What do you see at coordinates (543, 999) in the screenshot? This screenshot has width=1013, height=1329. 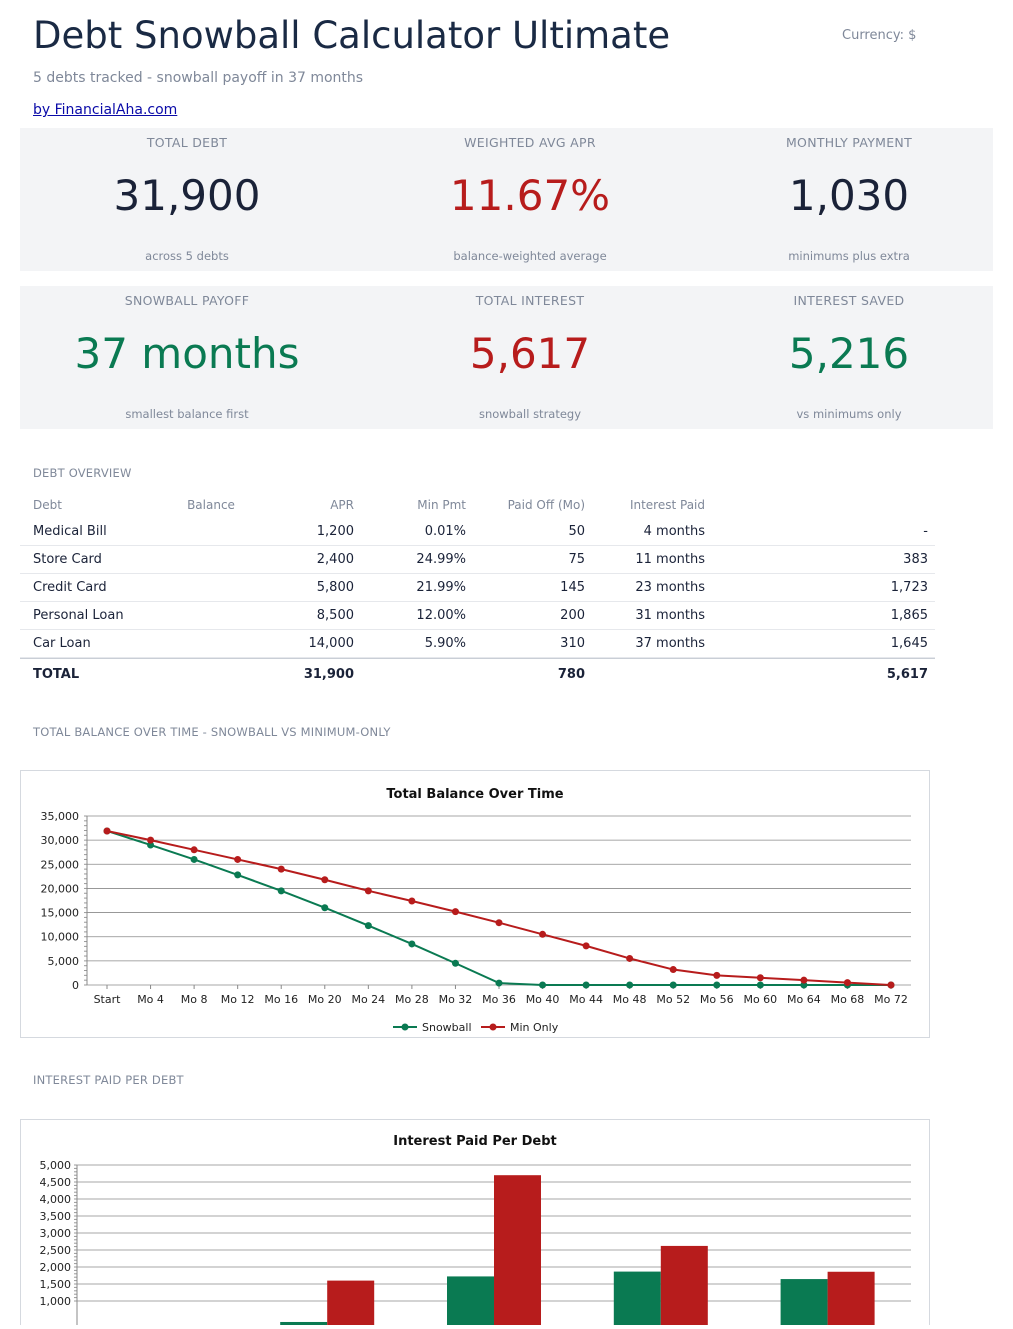 I see `x-tick-label: Mo 40` at bounding box center [543, 999].